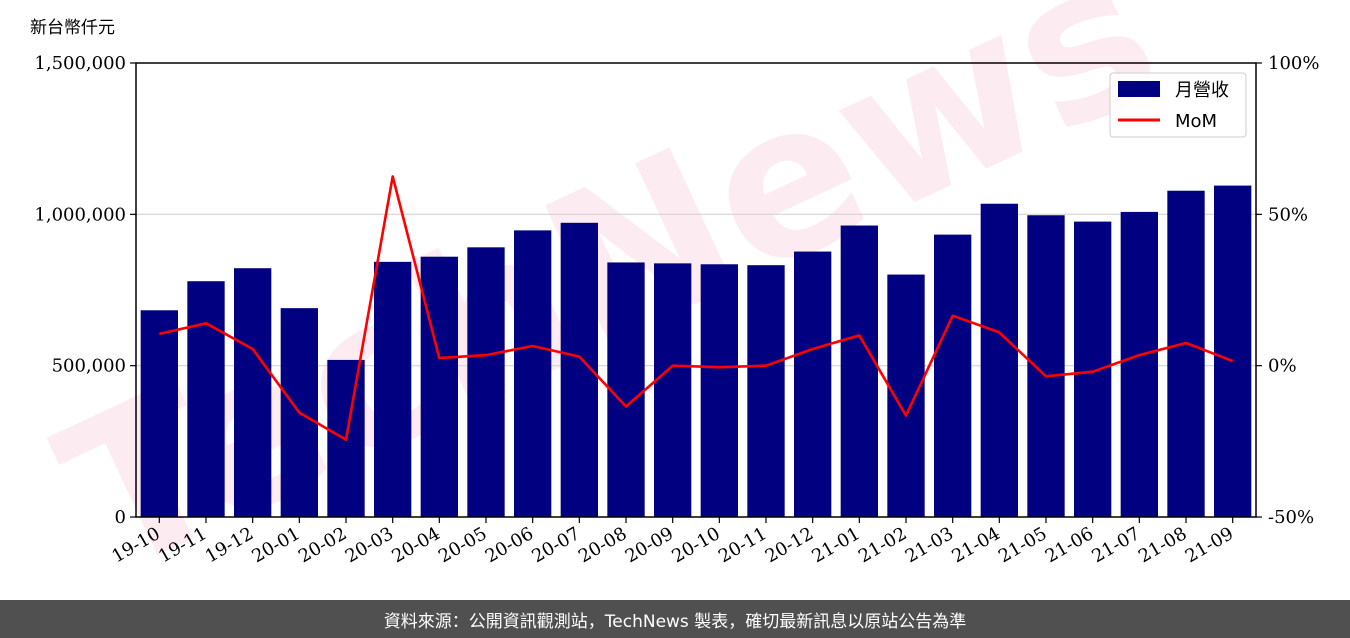 The height and width of the screenshot is (638, 1350). I want to click on x-tick-label: 20-08, so click(602, 545).